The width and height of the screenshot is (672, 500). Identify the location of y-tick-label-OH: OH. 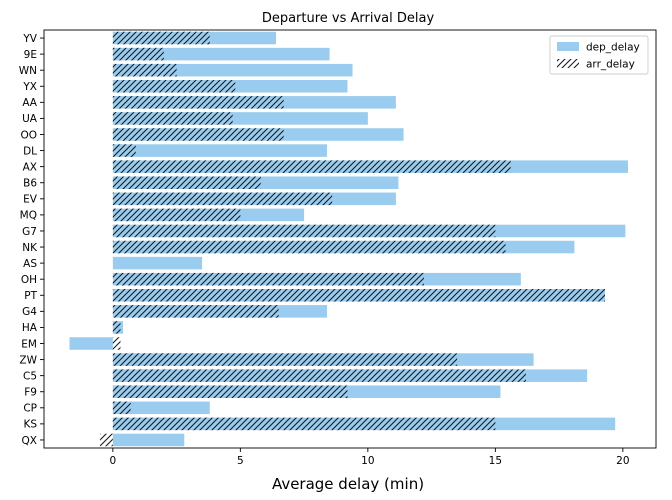
(29, 280).